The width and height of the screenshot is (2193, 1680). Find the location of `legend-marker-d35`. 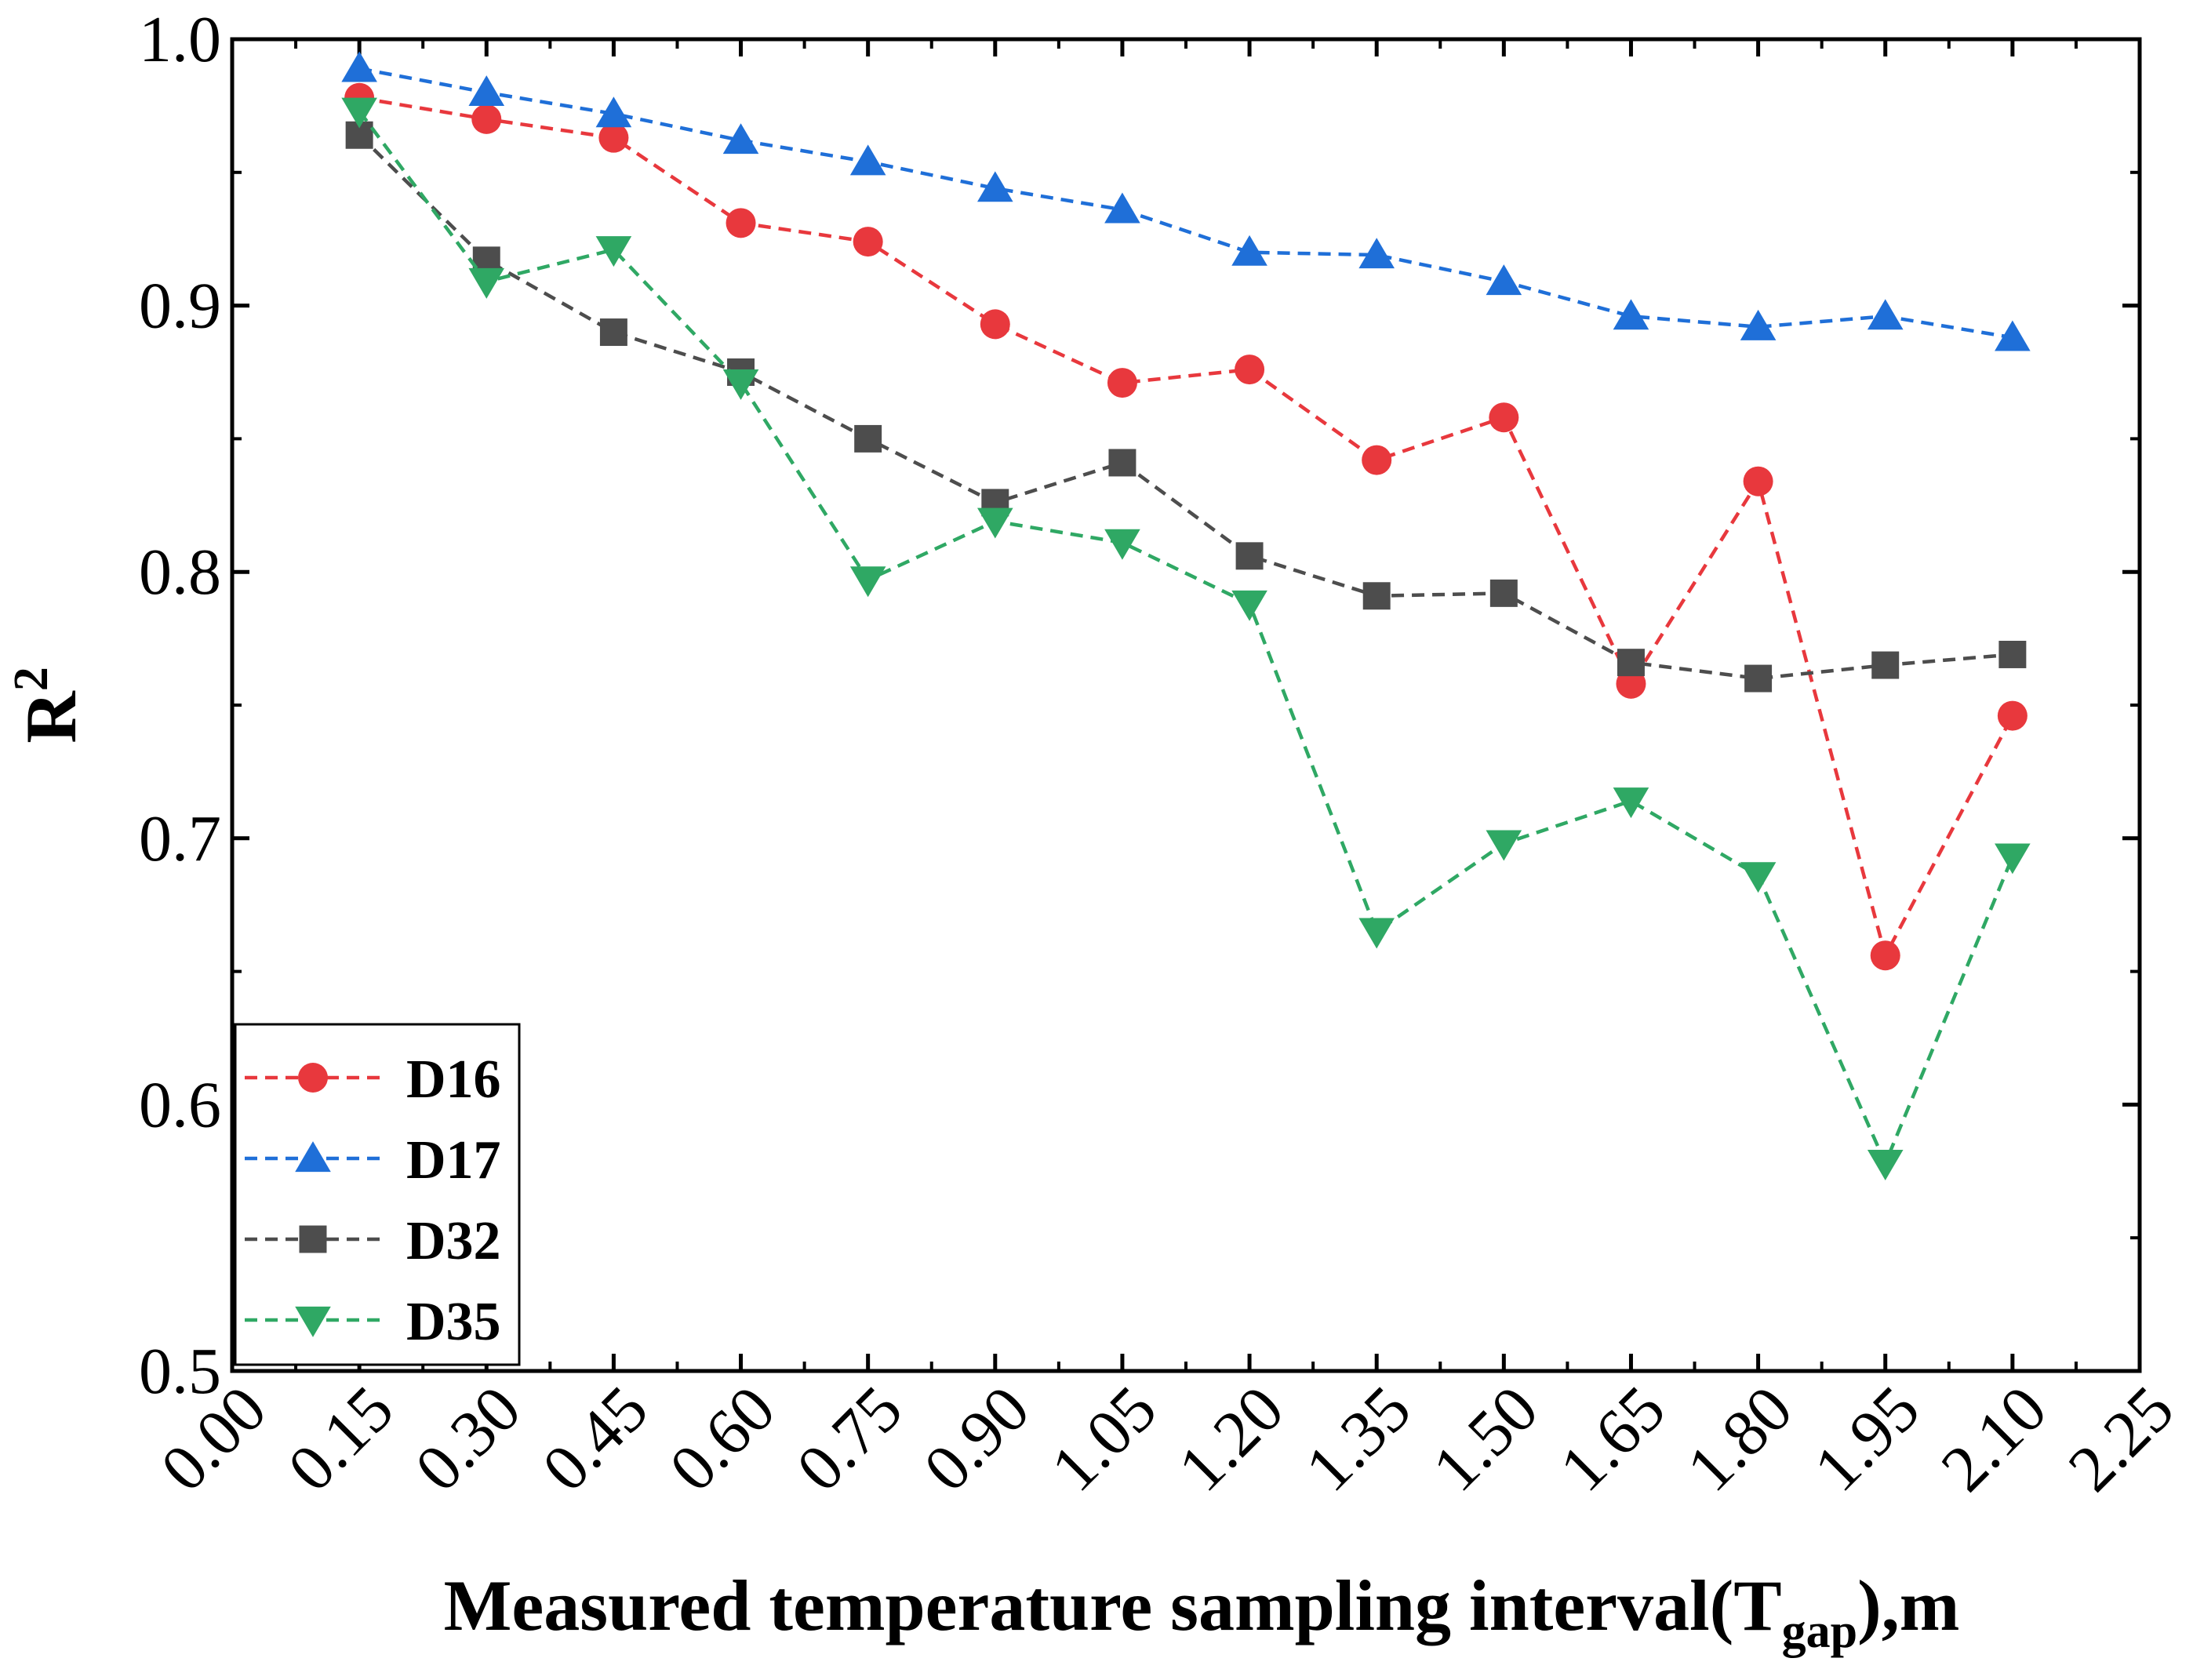

legend-marker-d35 is located at coordinates (313, 1321).